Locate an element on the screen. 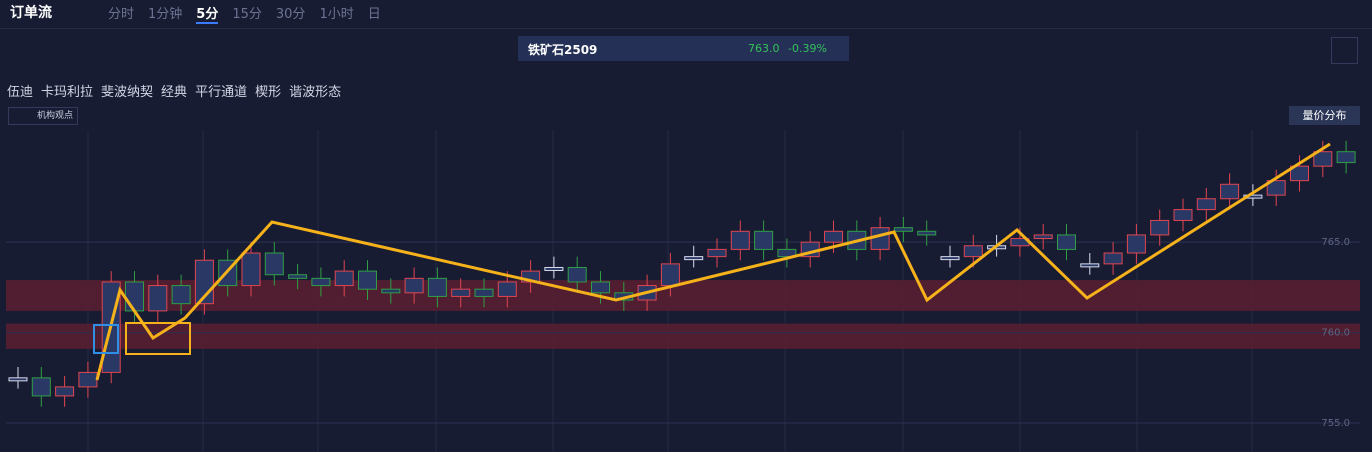 Image resolution: width=1372 pixels, height=452 pixels. collapse-button is located at coordinates (1344, 50).